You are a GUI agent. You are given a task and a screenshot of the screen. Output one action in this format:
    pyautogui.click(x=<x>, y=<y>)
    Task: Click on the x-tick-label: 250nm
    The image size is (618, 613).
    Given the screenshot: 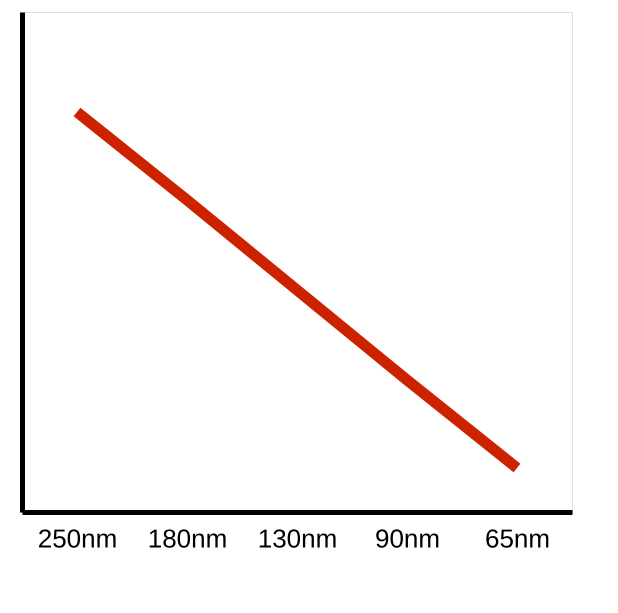 What is the action you would take?
    pyautogui.click(x=78, y=539)
    